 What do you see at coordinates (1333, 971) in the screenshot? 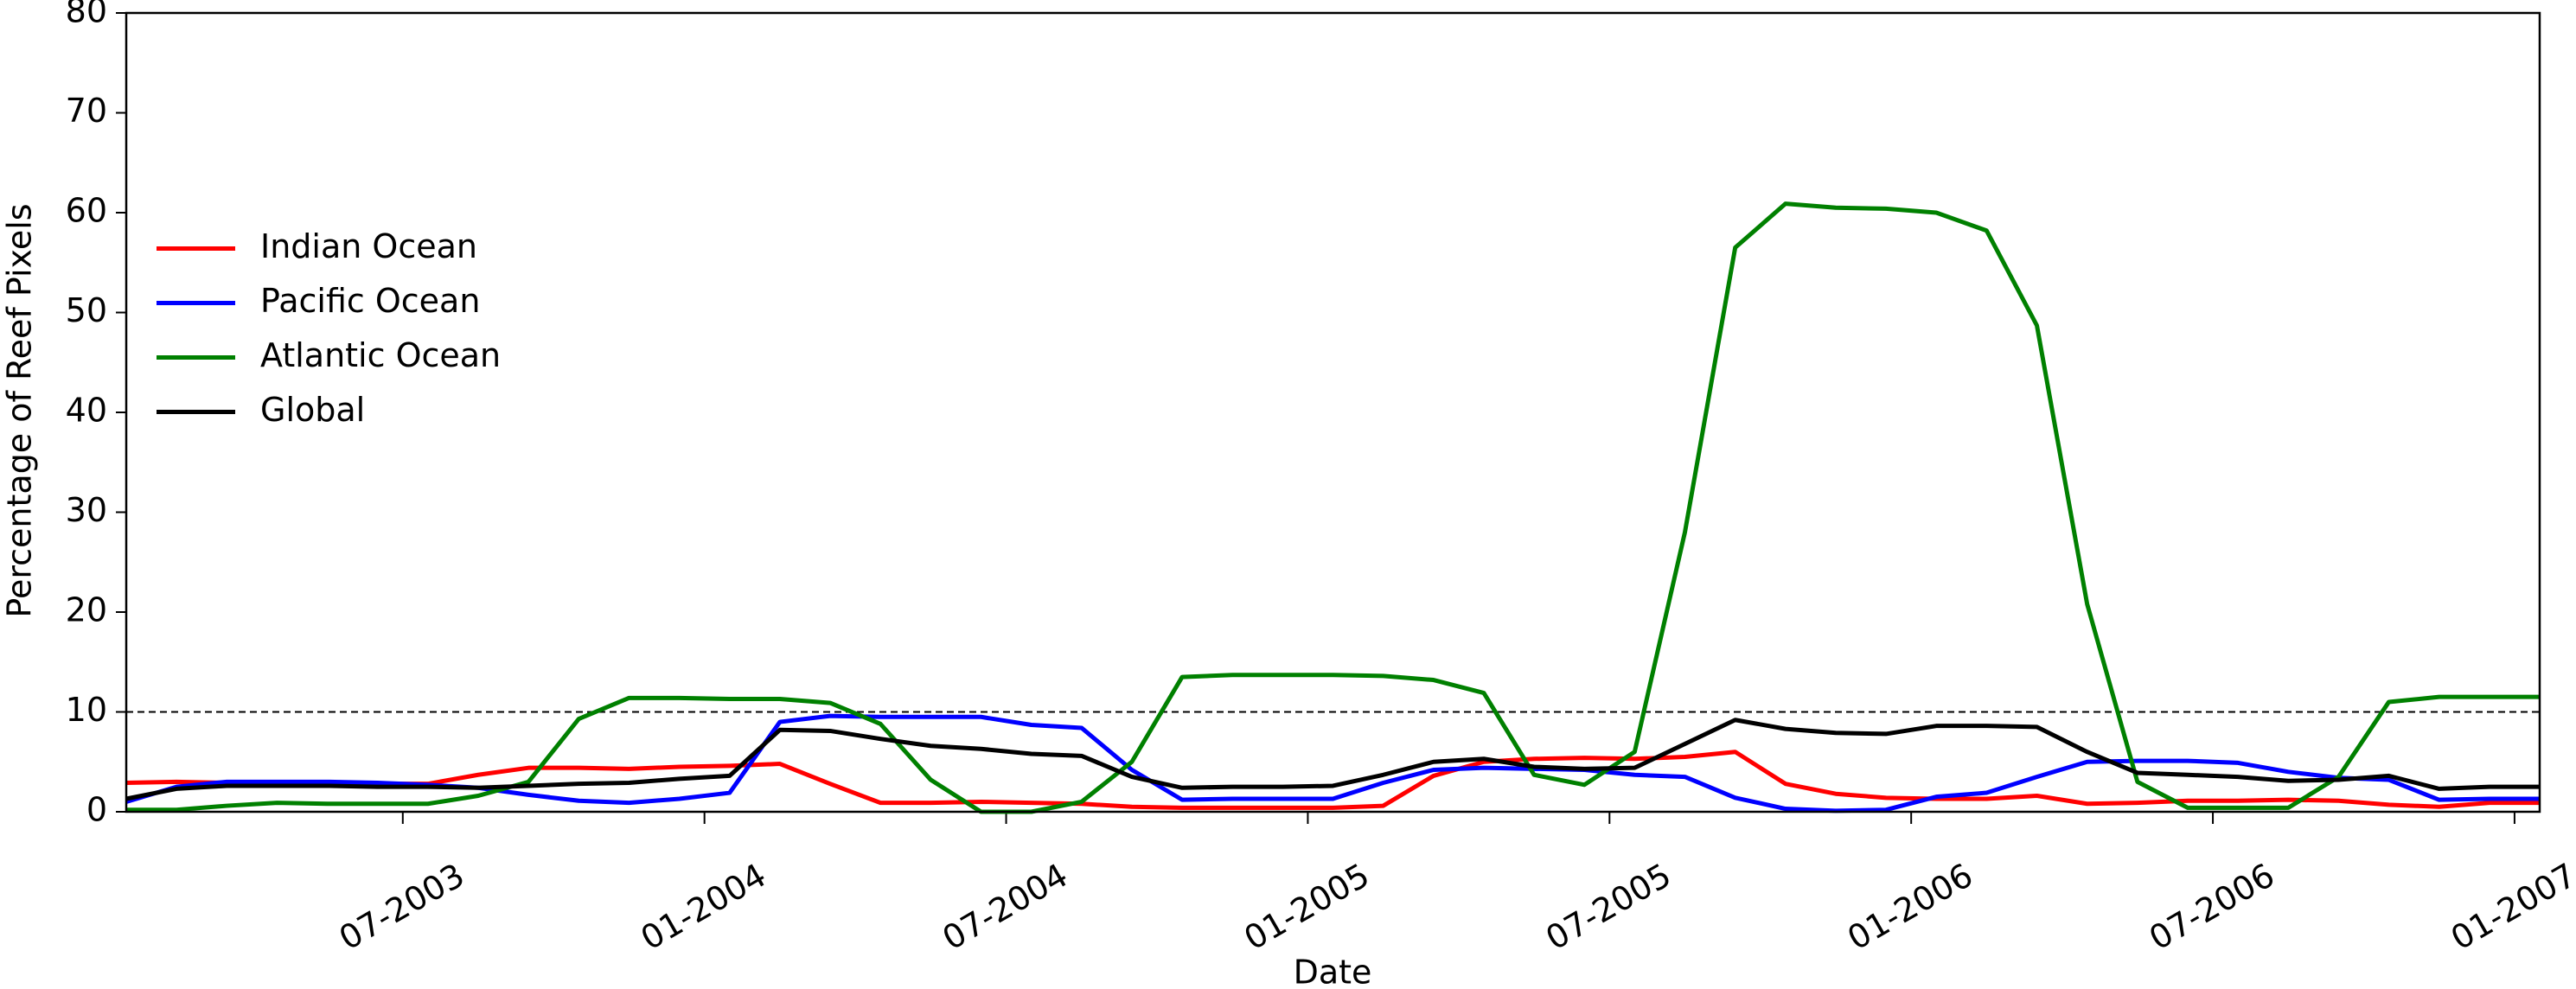
I see `x-axis-label: Date` at bounding box center [1333, 971].